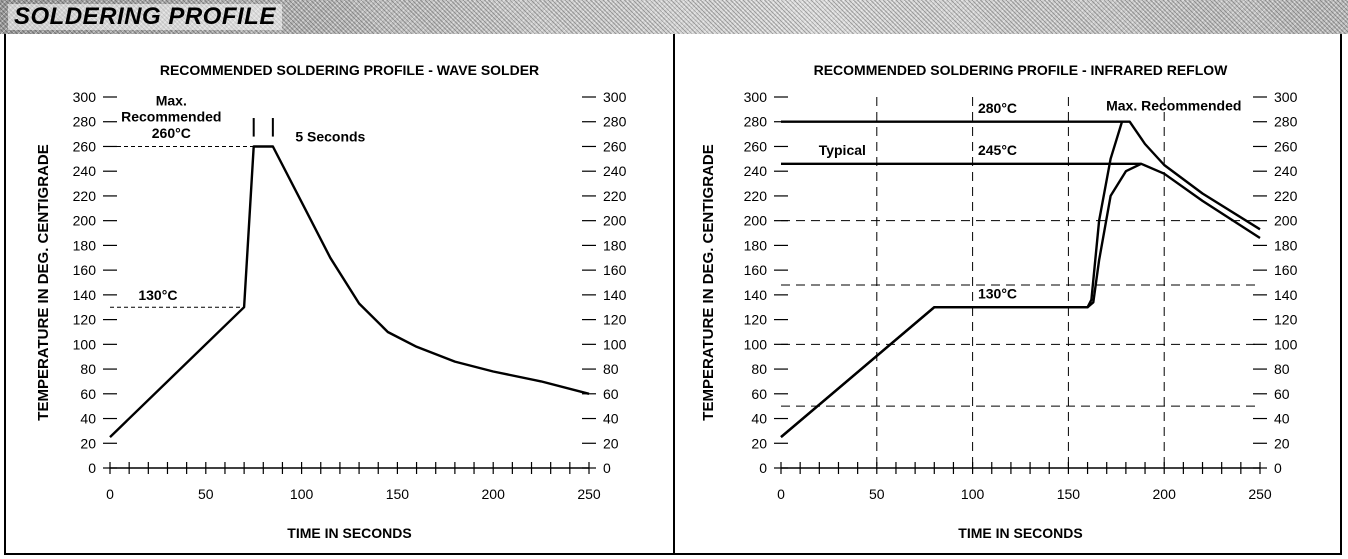 Image resolution: width=1348 pixels, height=559 pixels. Describe the element at coordinates (171, 133) in the screenshot. I see `annotation-label: 260°C` at that location.